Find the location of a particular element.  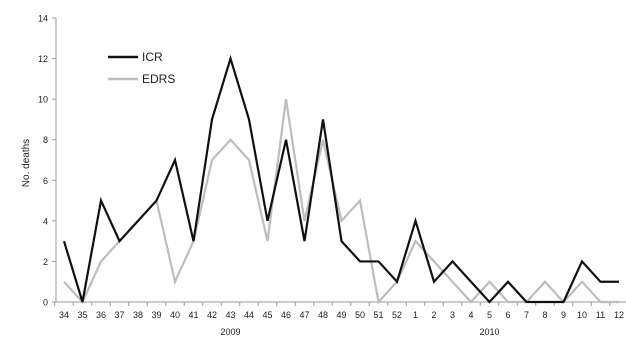

x-tick-label: 2 is located at coordinates (433, 315).